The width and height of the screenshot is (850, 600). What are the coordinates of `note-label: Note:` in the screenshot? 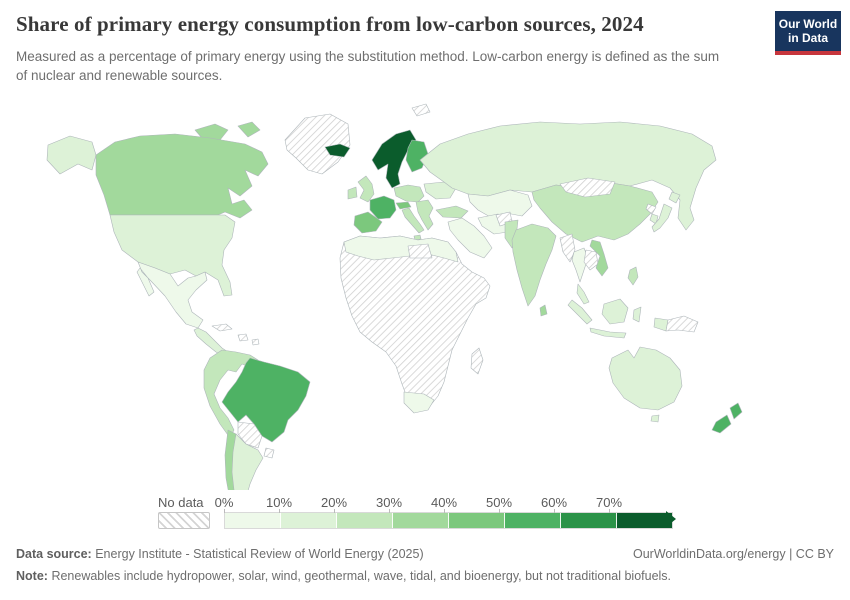 It's located at (32, 576).